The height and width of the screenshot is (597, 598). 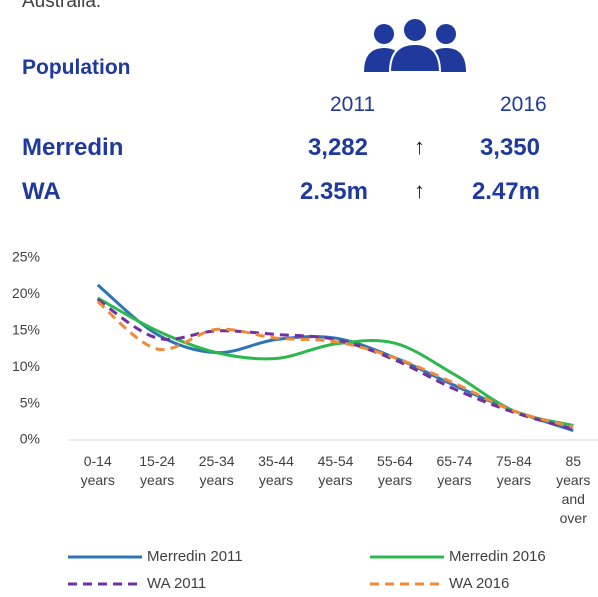 I want to click on legend-label: Merredin 2011, so click(x=195, y=556).